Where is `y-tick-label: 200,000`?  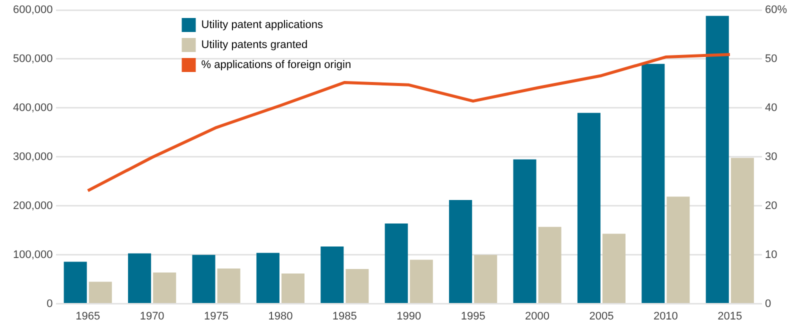 y-tick-label: 200,000 is located at coordinates (32, 206).